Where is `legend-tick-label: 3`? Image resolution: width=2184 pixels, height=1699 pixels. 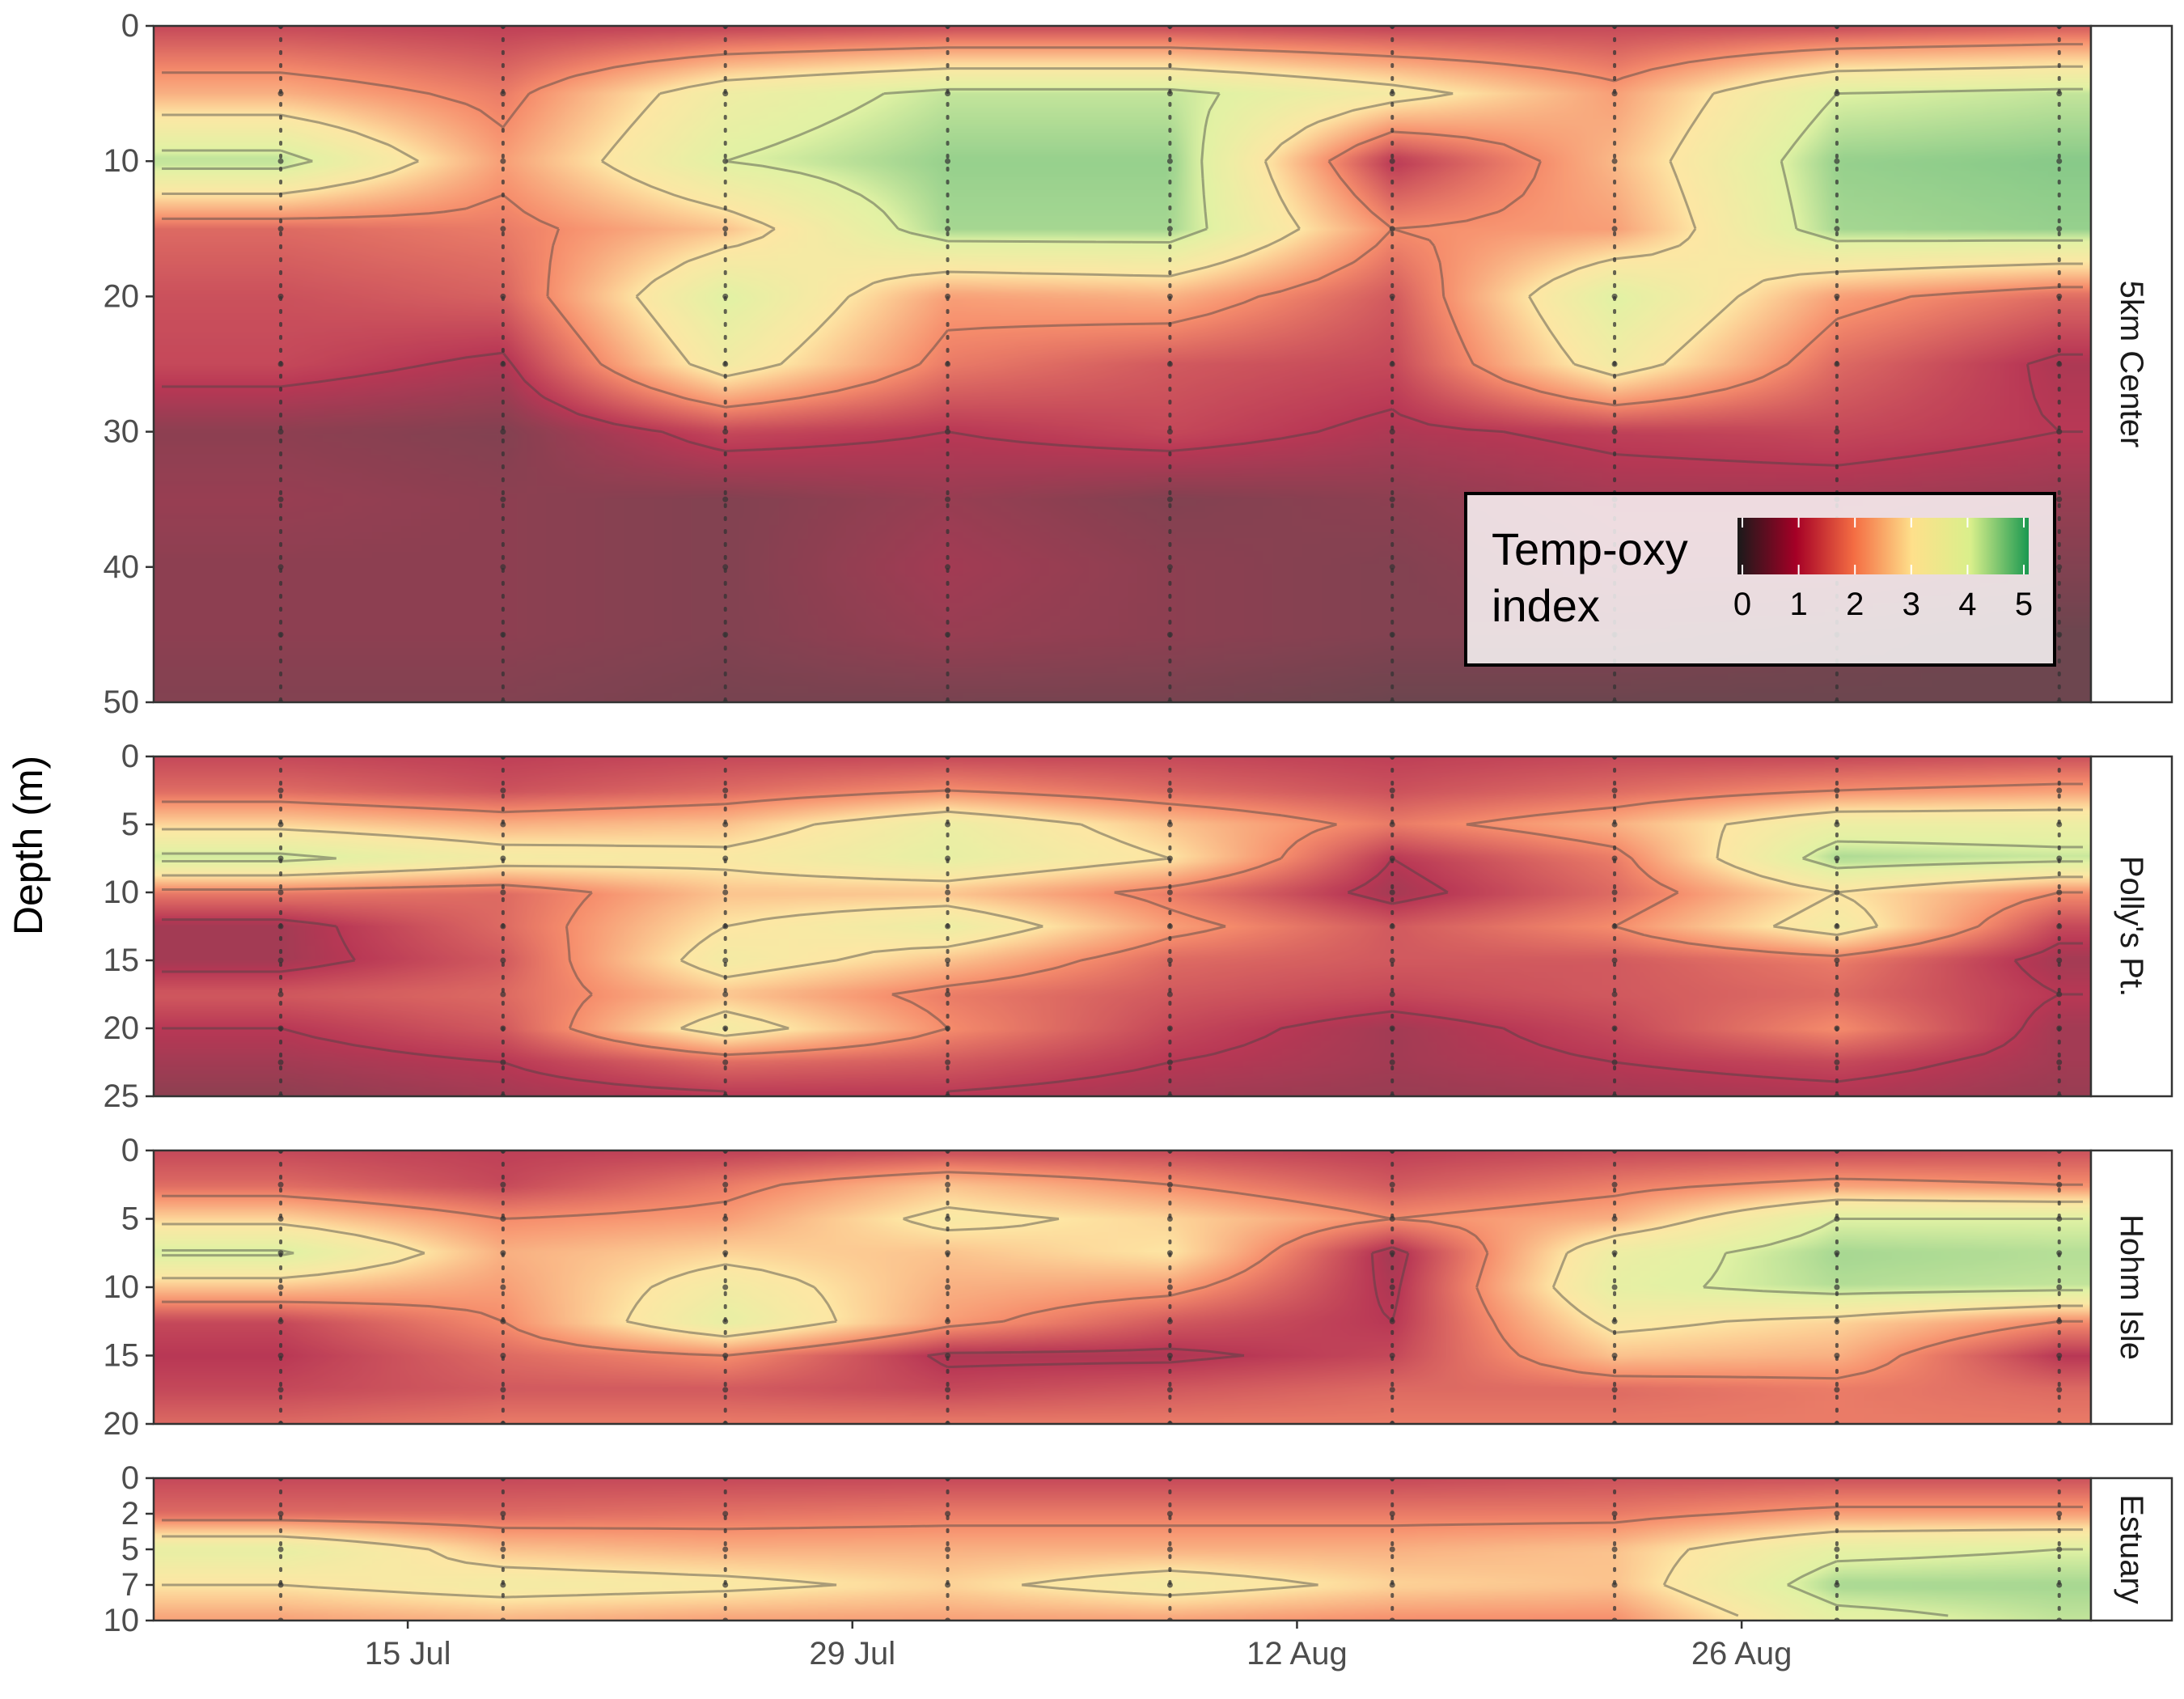
legend-tick-label: 3 is located at coordinates (1911, 604).